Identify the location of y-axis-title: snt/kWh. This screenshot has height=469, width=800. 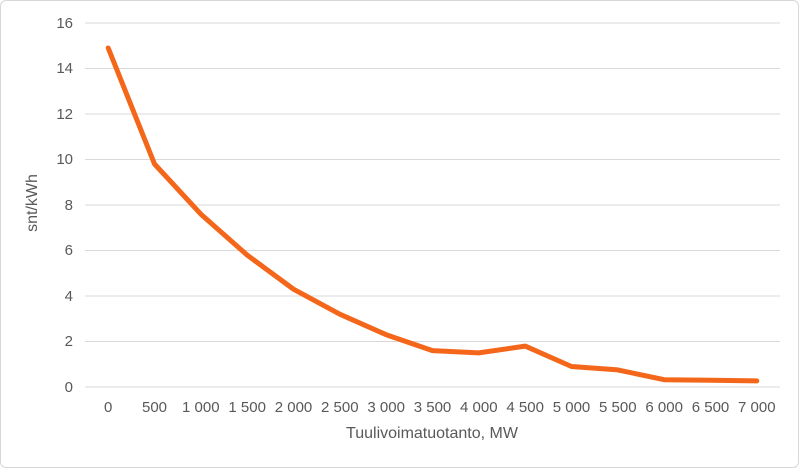
(32, 203).